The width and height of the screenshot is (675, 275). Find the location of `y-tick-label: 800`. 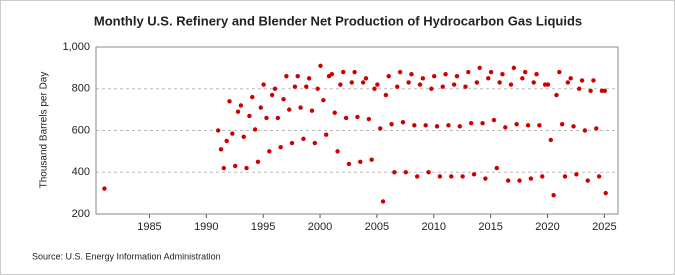

y-tick-label: 800 is located at coordinates (81, 89).